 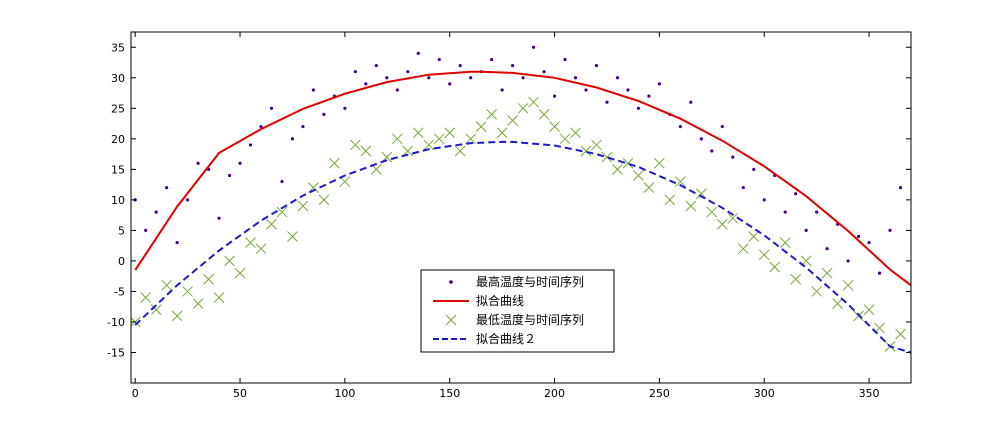 What do you see at coordinates (449, 393) in the screenshot?
I see `x-tick-label: 150` at bounding box center [449, 393].